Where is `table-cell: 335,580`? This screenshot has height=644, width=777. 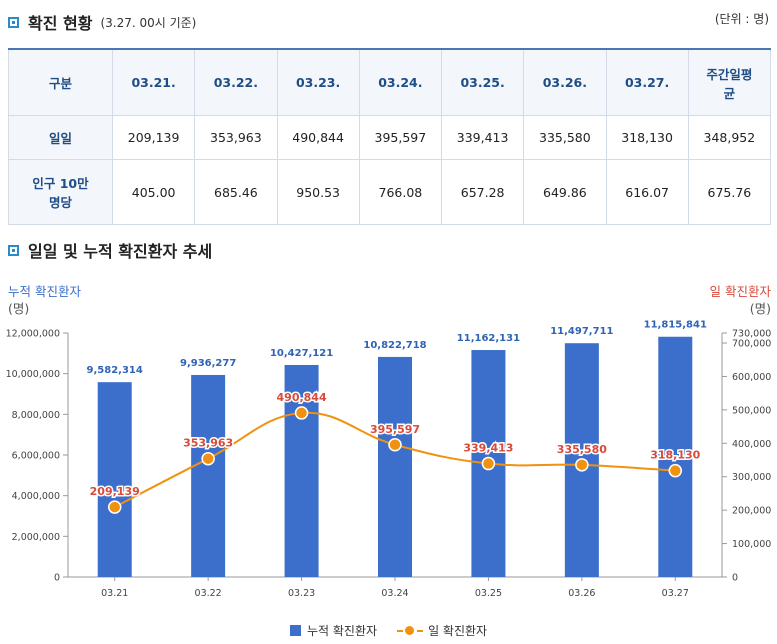
table-cell: 335,580 is located at coordinates (565, 137).